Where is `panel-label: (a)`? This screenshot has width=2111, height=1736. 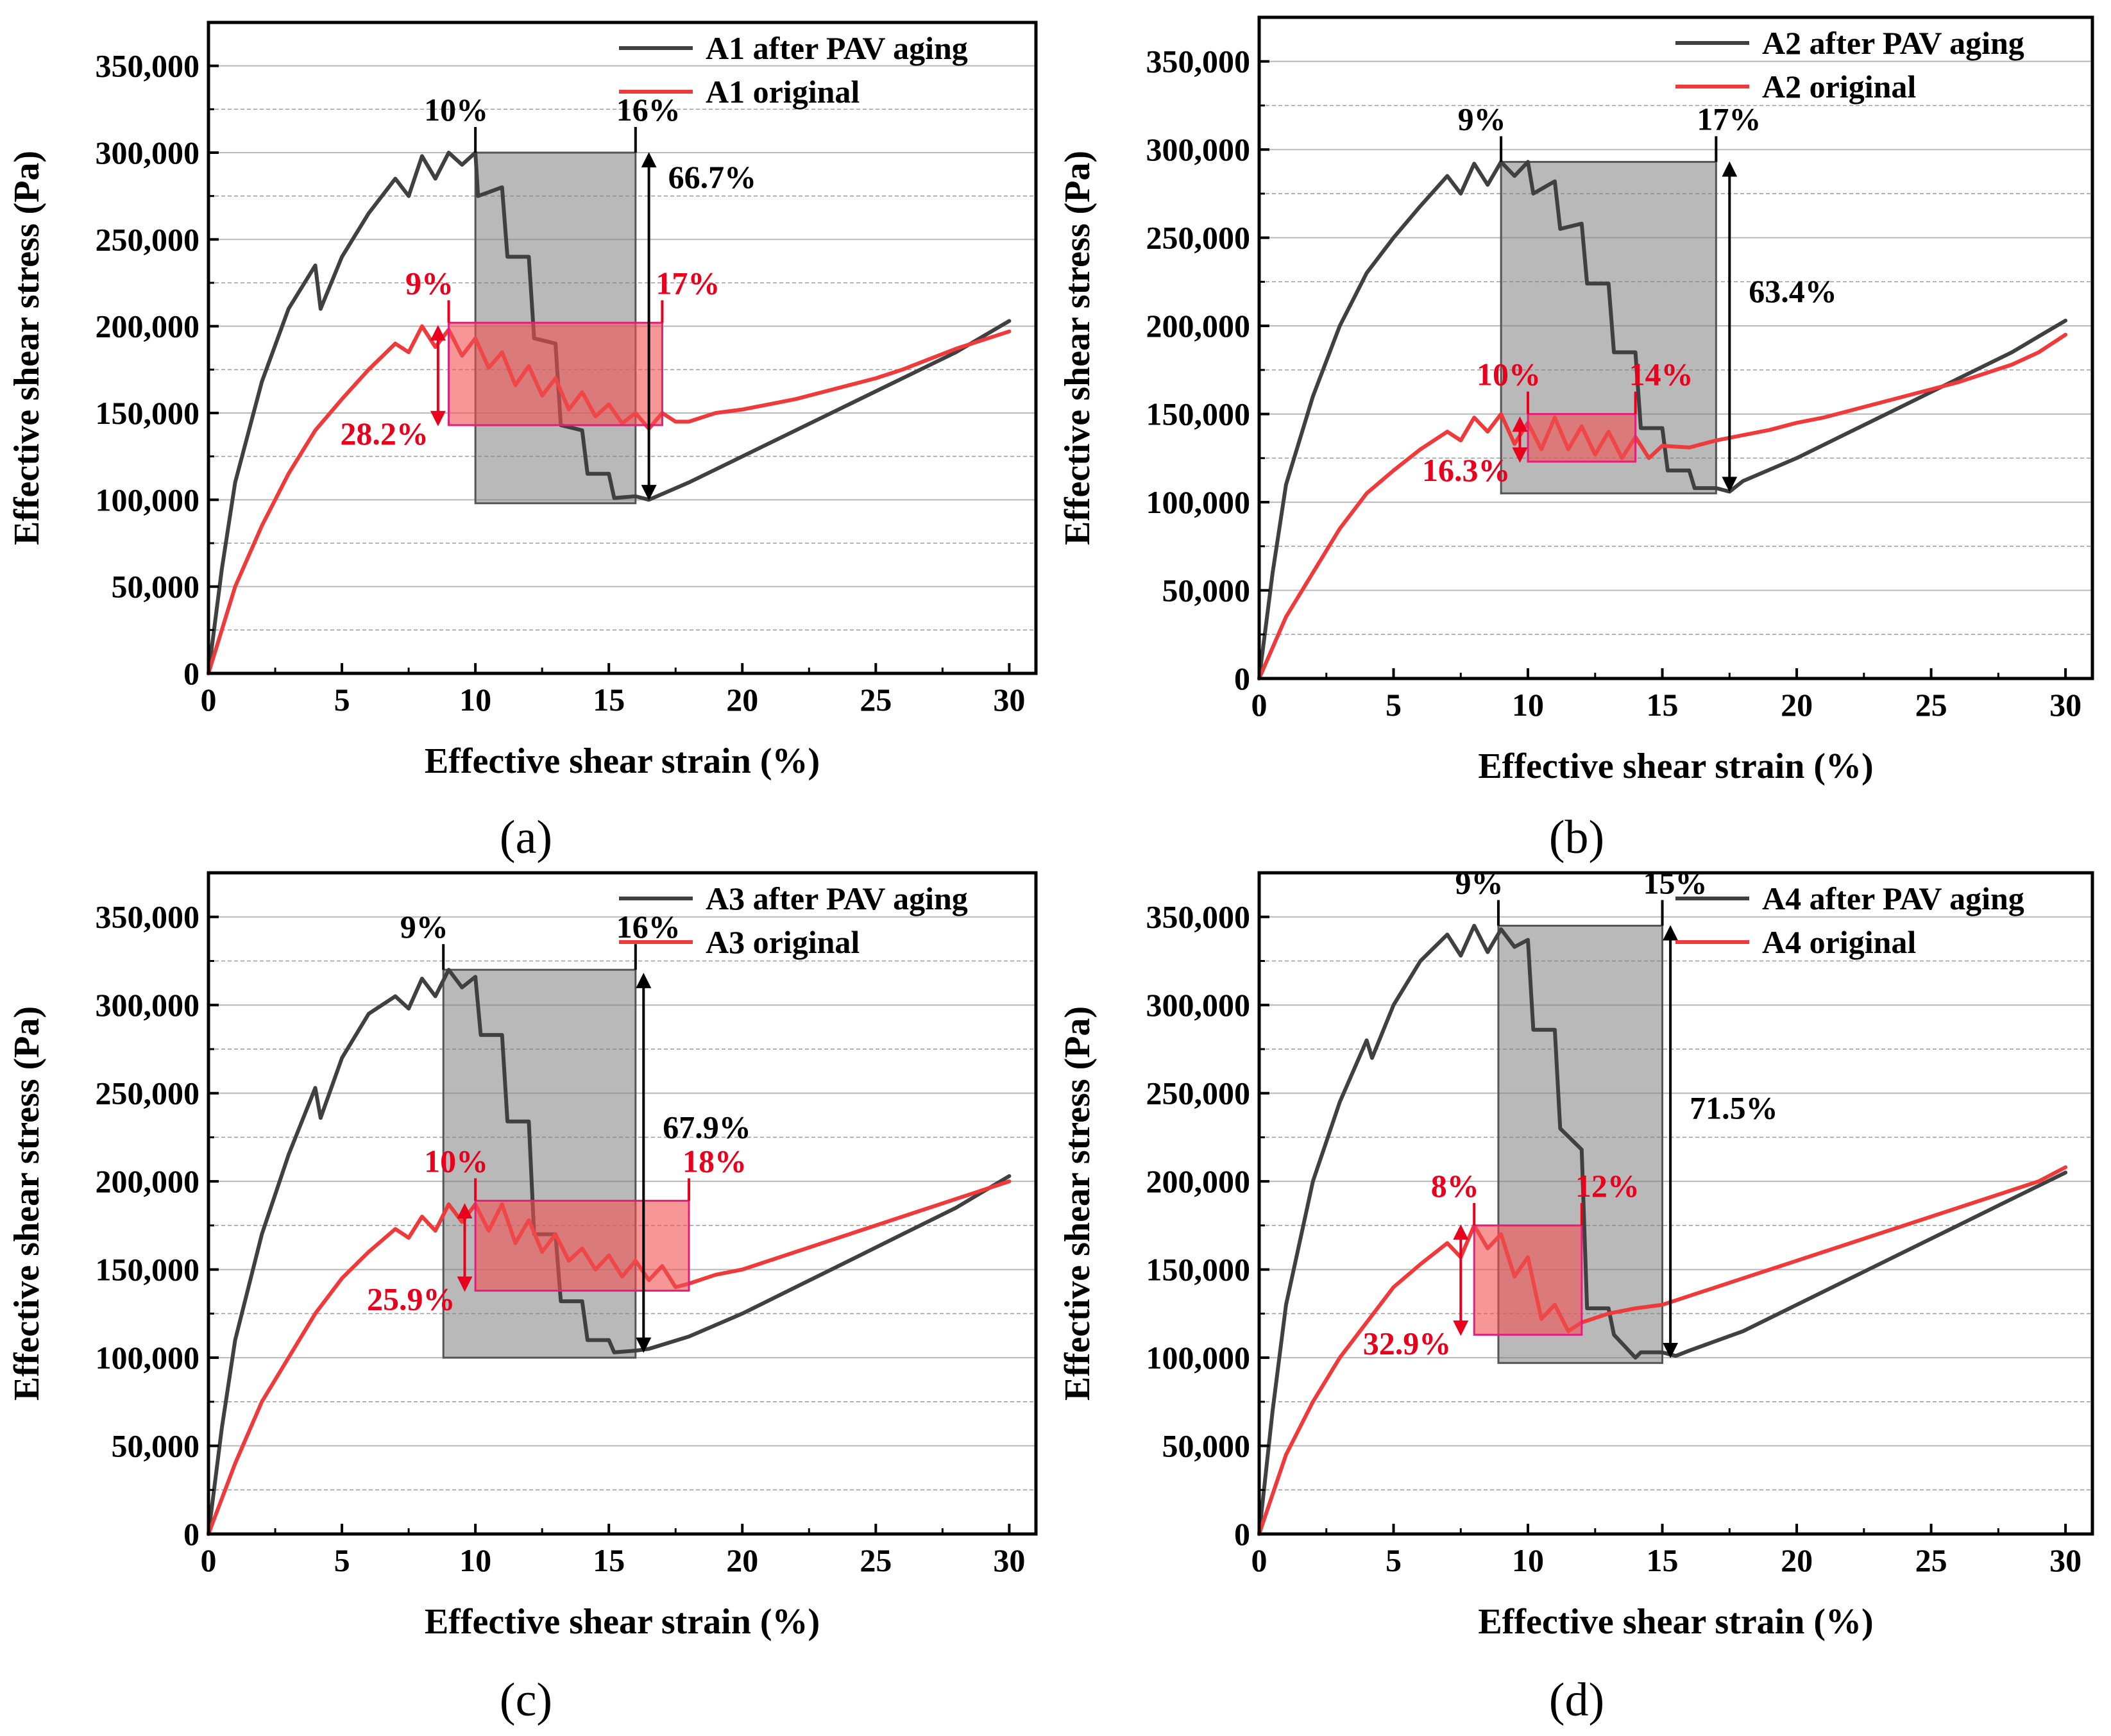 panel-label: (a) is located at coordinates (526, 837).